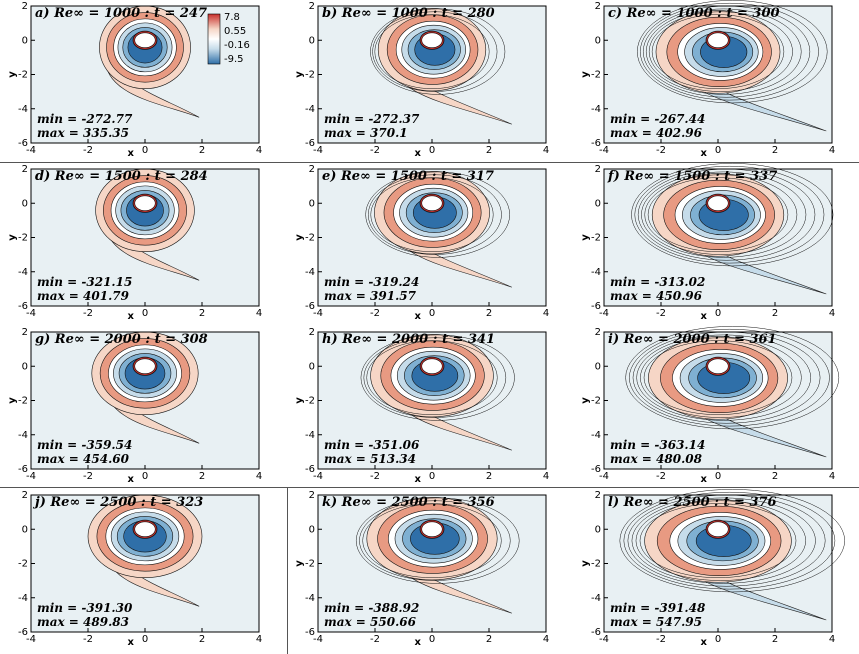  What do you see at coordinates (371, 282) in the screenshot?
I see `min-value: min = -319.24` at bounding box center [371, 282].